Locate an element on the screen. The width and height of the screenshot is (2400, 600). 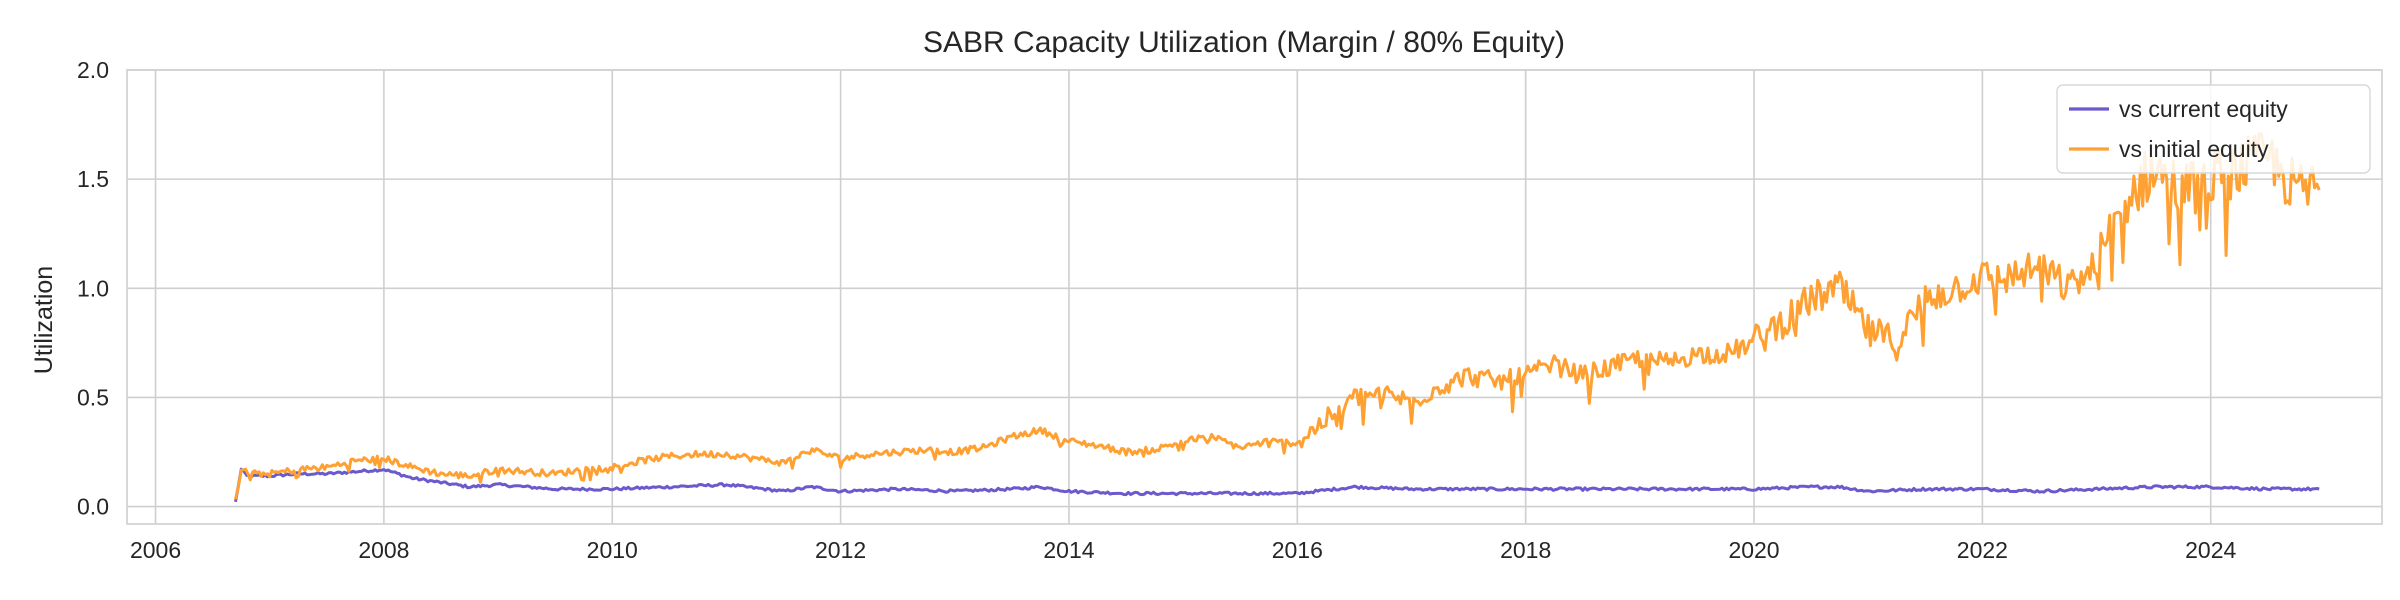
legend-label: vs current equity is located at coordinates (2203, 109).